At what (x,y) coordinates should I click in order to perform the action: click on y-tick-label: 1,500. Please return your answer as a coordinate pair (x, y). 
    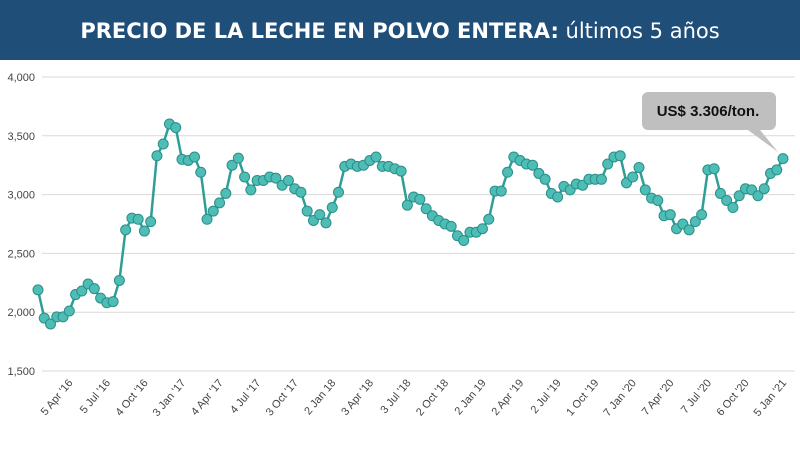
    Looking at the image, I should click on (21, 372).